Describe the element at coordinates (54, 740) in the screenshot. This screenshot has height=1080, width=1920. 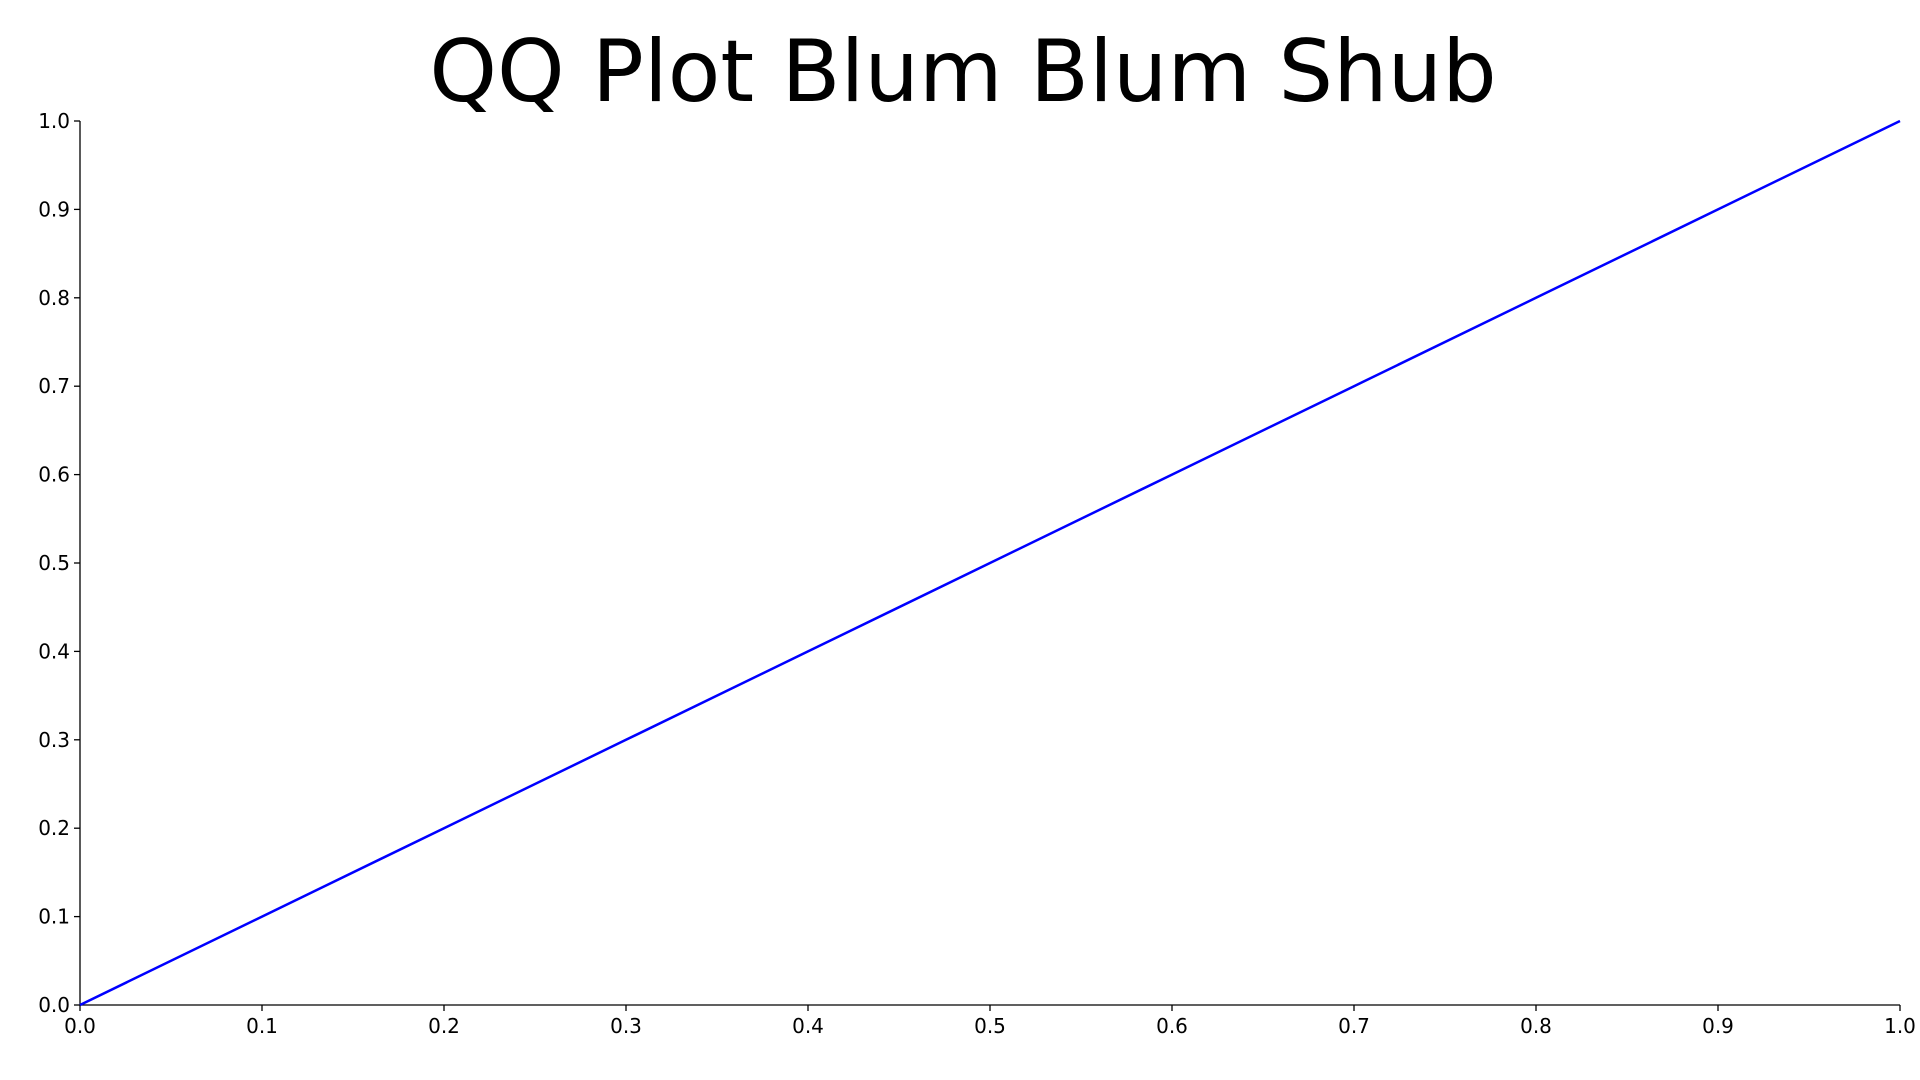
I see `y-tick-label: 0.3` at that location.